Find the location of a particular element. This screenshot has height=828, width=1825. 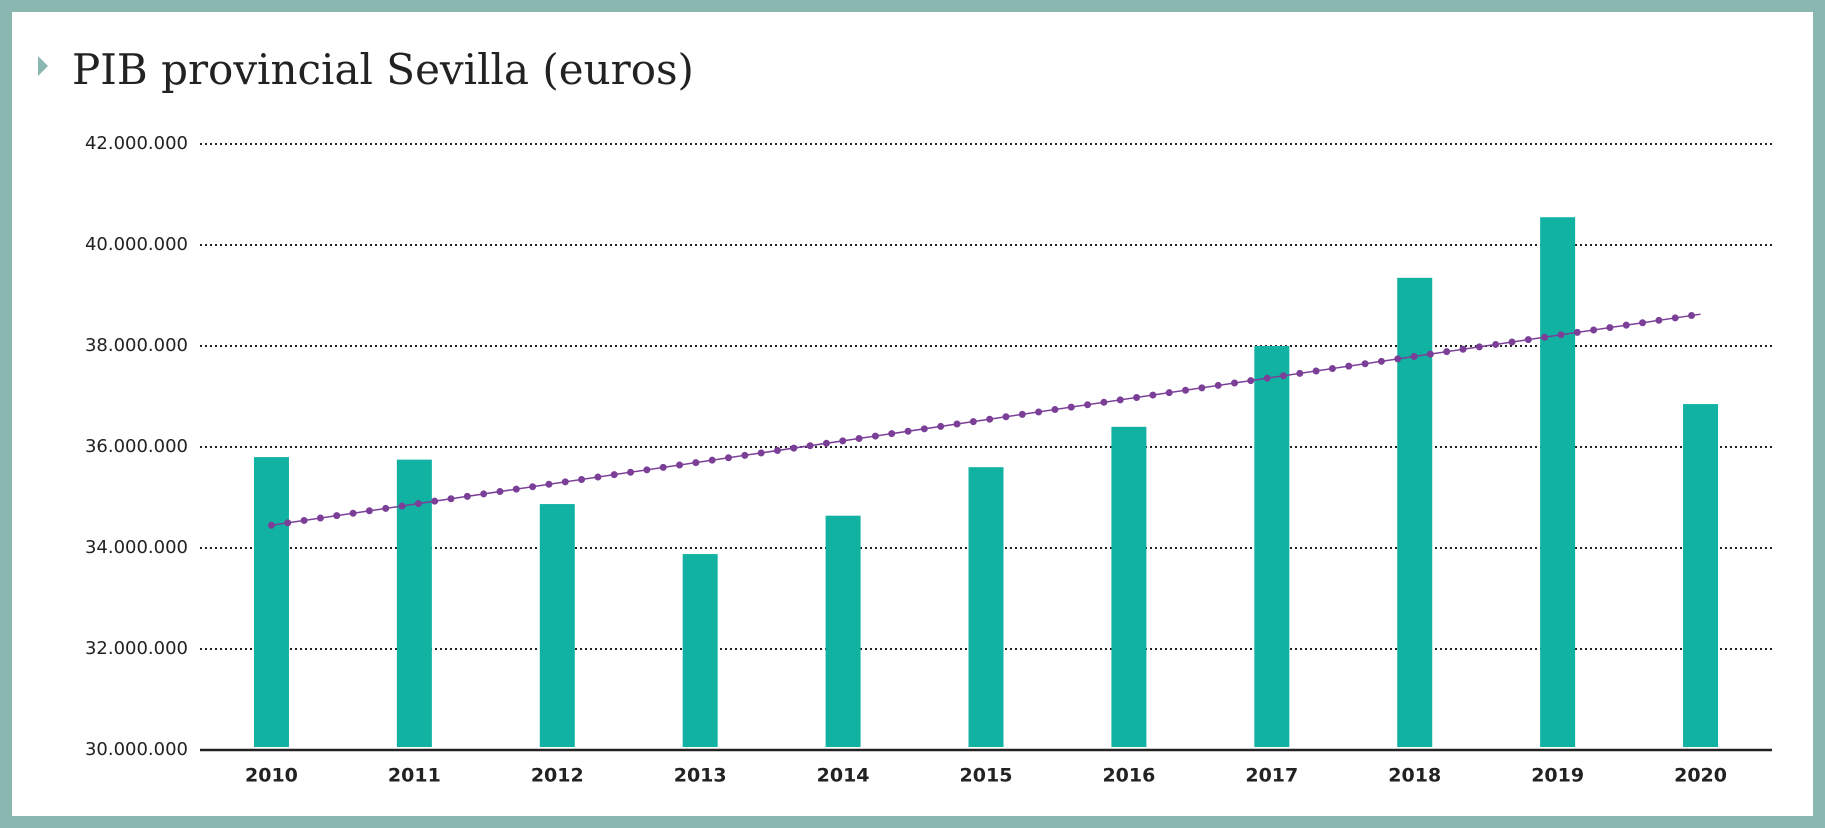

x-tick-label: 2011 is located at coordinates (414, 776).